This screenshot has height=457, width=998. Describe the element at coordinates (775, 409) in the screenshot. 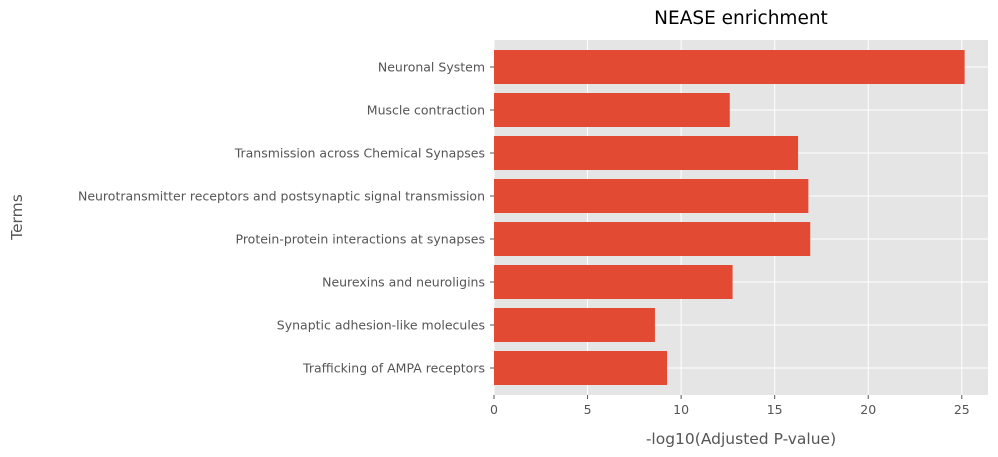

I see `x-tick-label: 15` at that location.